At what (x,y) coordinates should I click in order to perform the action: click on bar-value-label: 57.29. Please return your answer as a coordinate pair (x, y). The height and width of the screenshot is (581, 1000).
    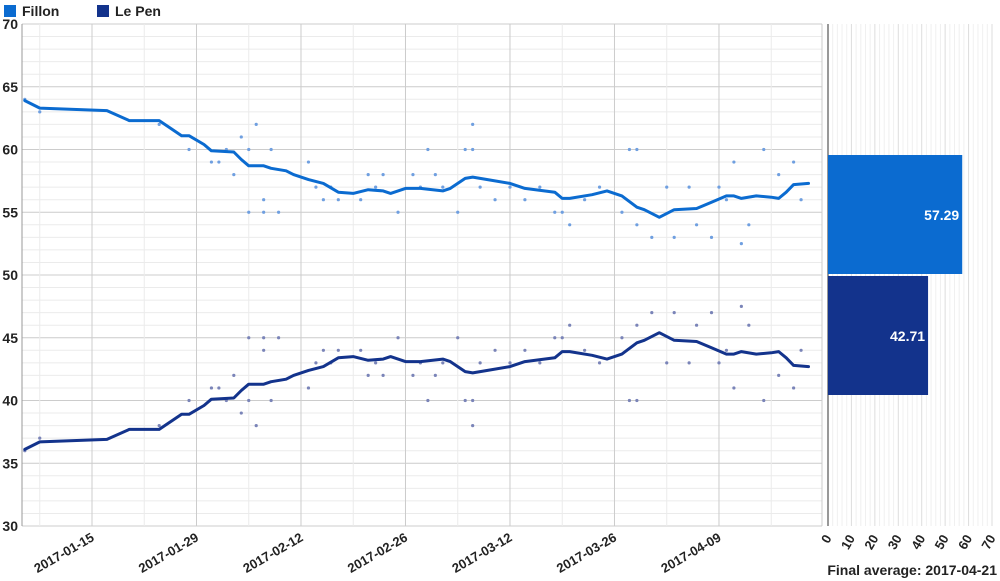
    Looking at the image, I should click on (941, 215).